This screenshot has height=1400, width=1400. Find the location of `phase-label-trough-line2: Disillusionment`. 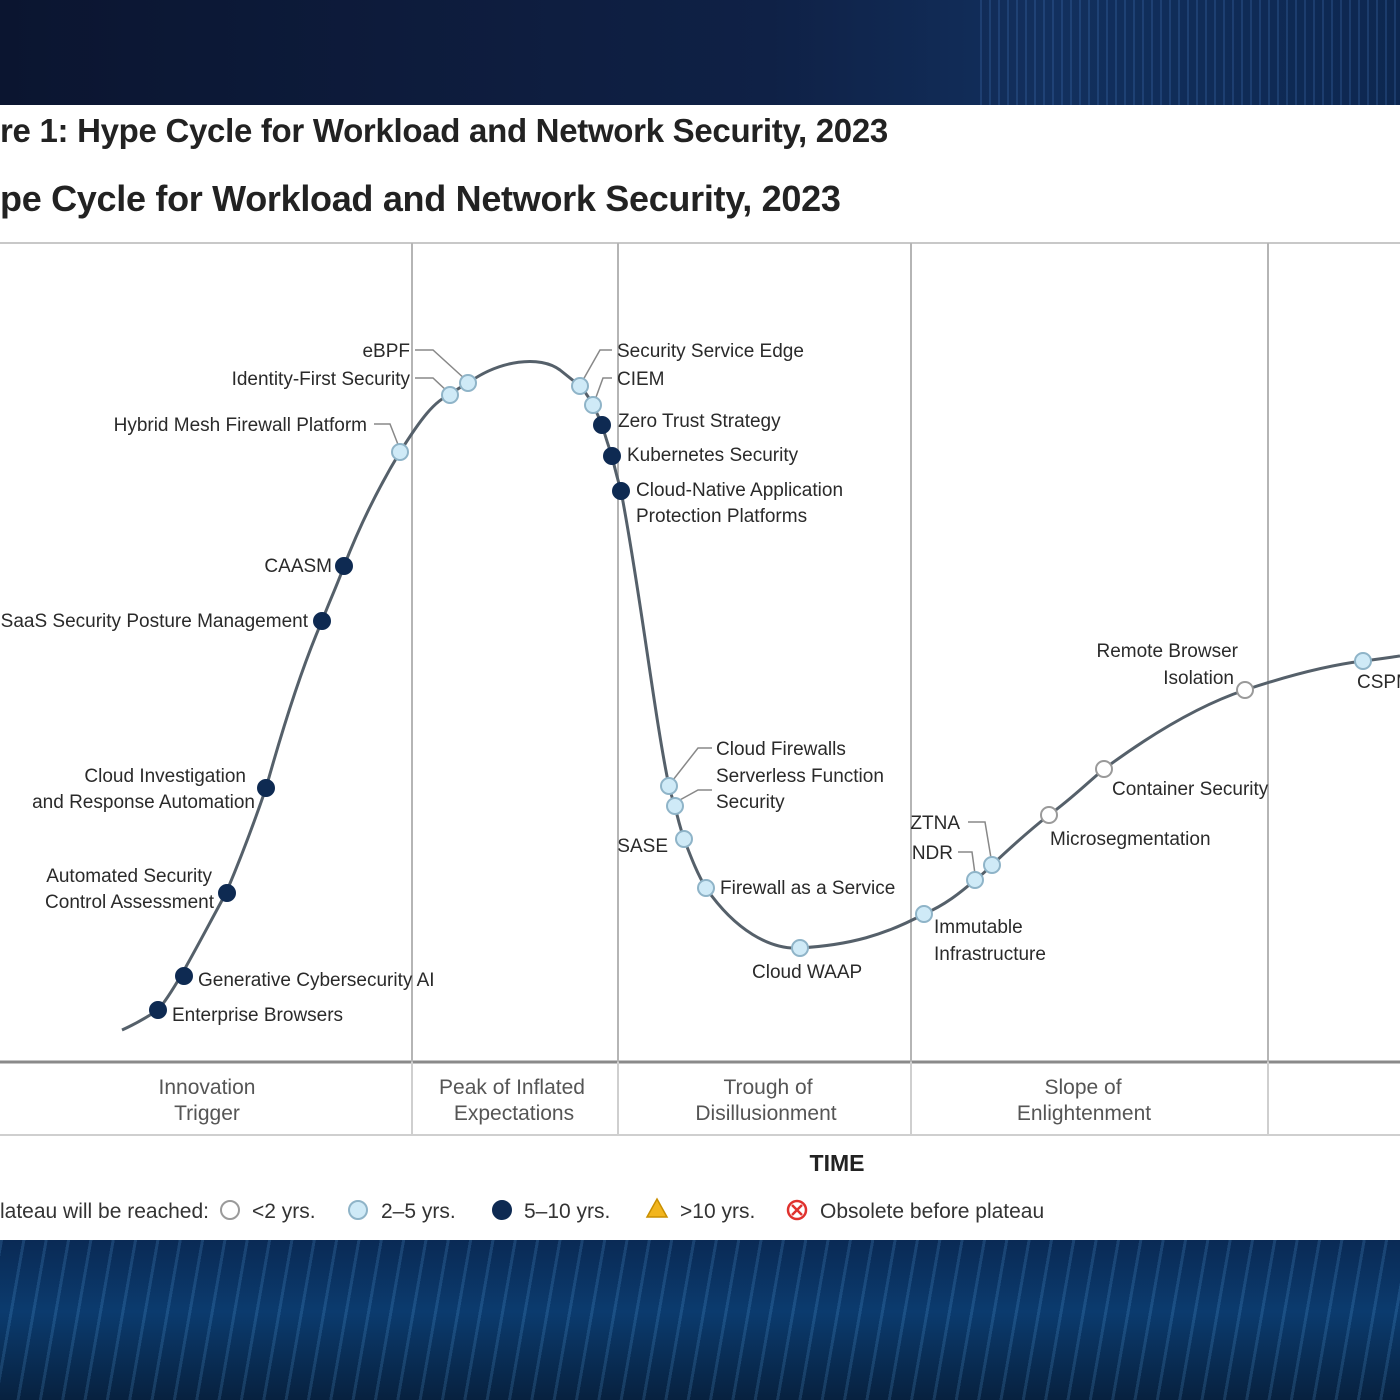

phase-label-trough-line2: Disillusionment is located at coordinates (765, 1113).